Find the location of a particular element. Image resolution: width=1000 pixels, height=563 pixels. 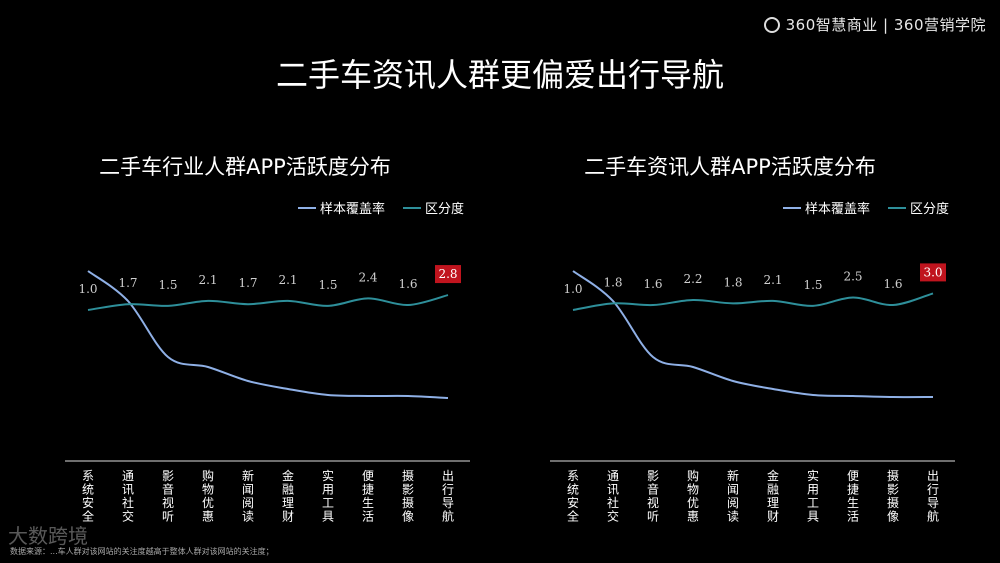

chart-right-tick-char: 导 is located at coordinates (933, 503).